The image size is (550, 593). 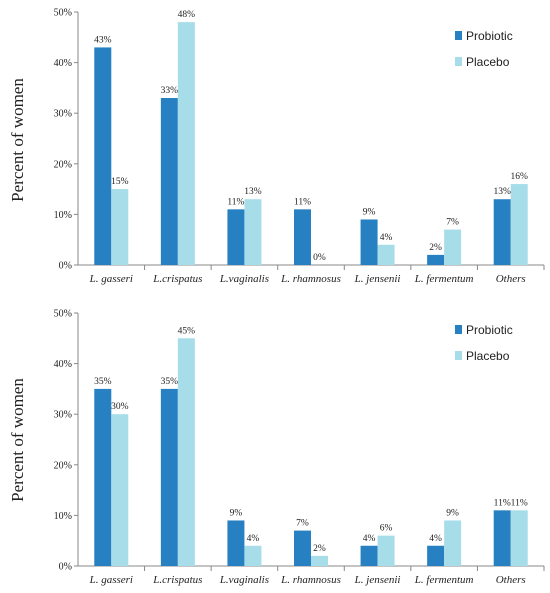 What do you see at coordinates (170, 91) in the screenshot?
I see `data-label: 33%` at bounding box center [170, 91].